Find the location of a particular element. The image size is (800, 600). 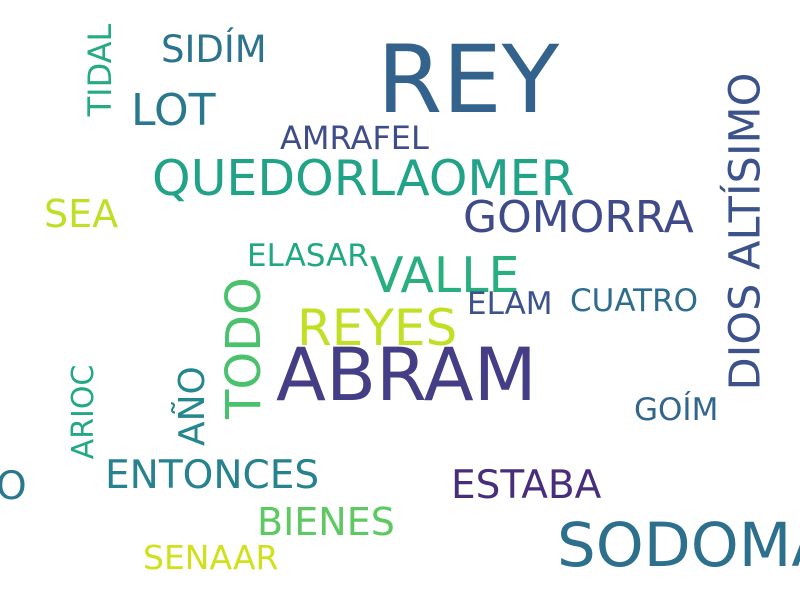

word-rey: REY is located at coordinates (468, 80).